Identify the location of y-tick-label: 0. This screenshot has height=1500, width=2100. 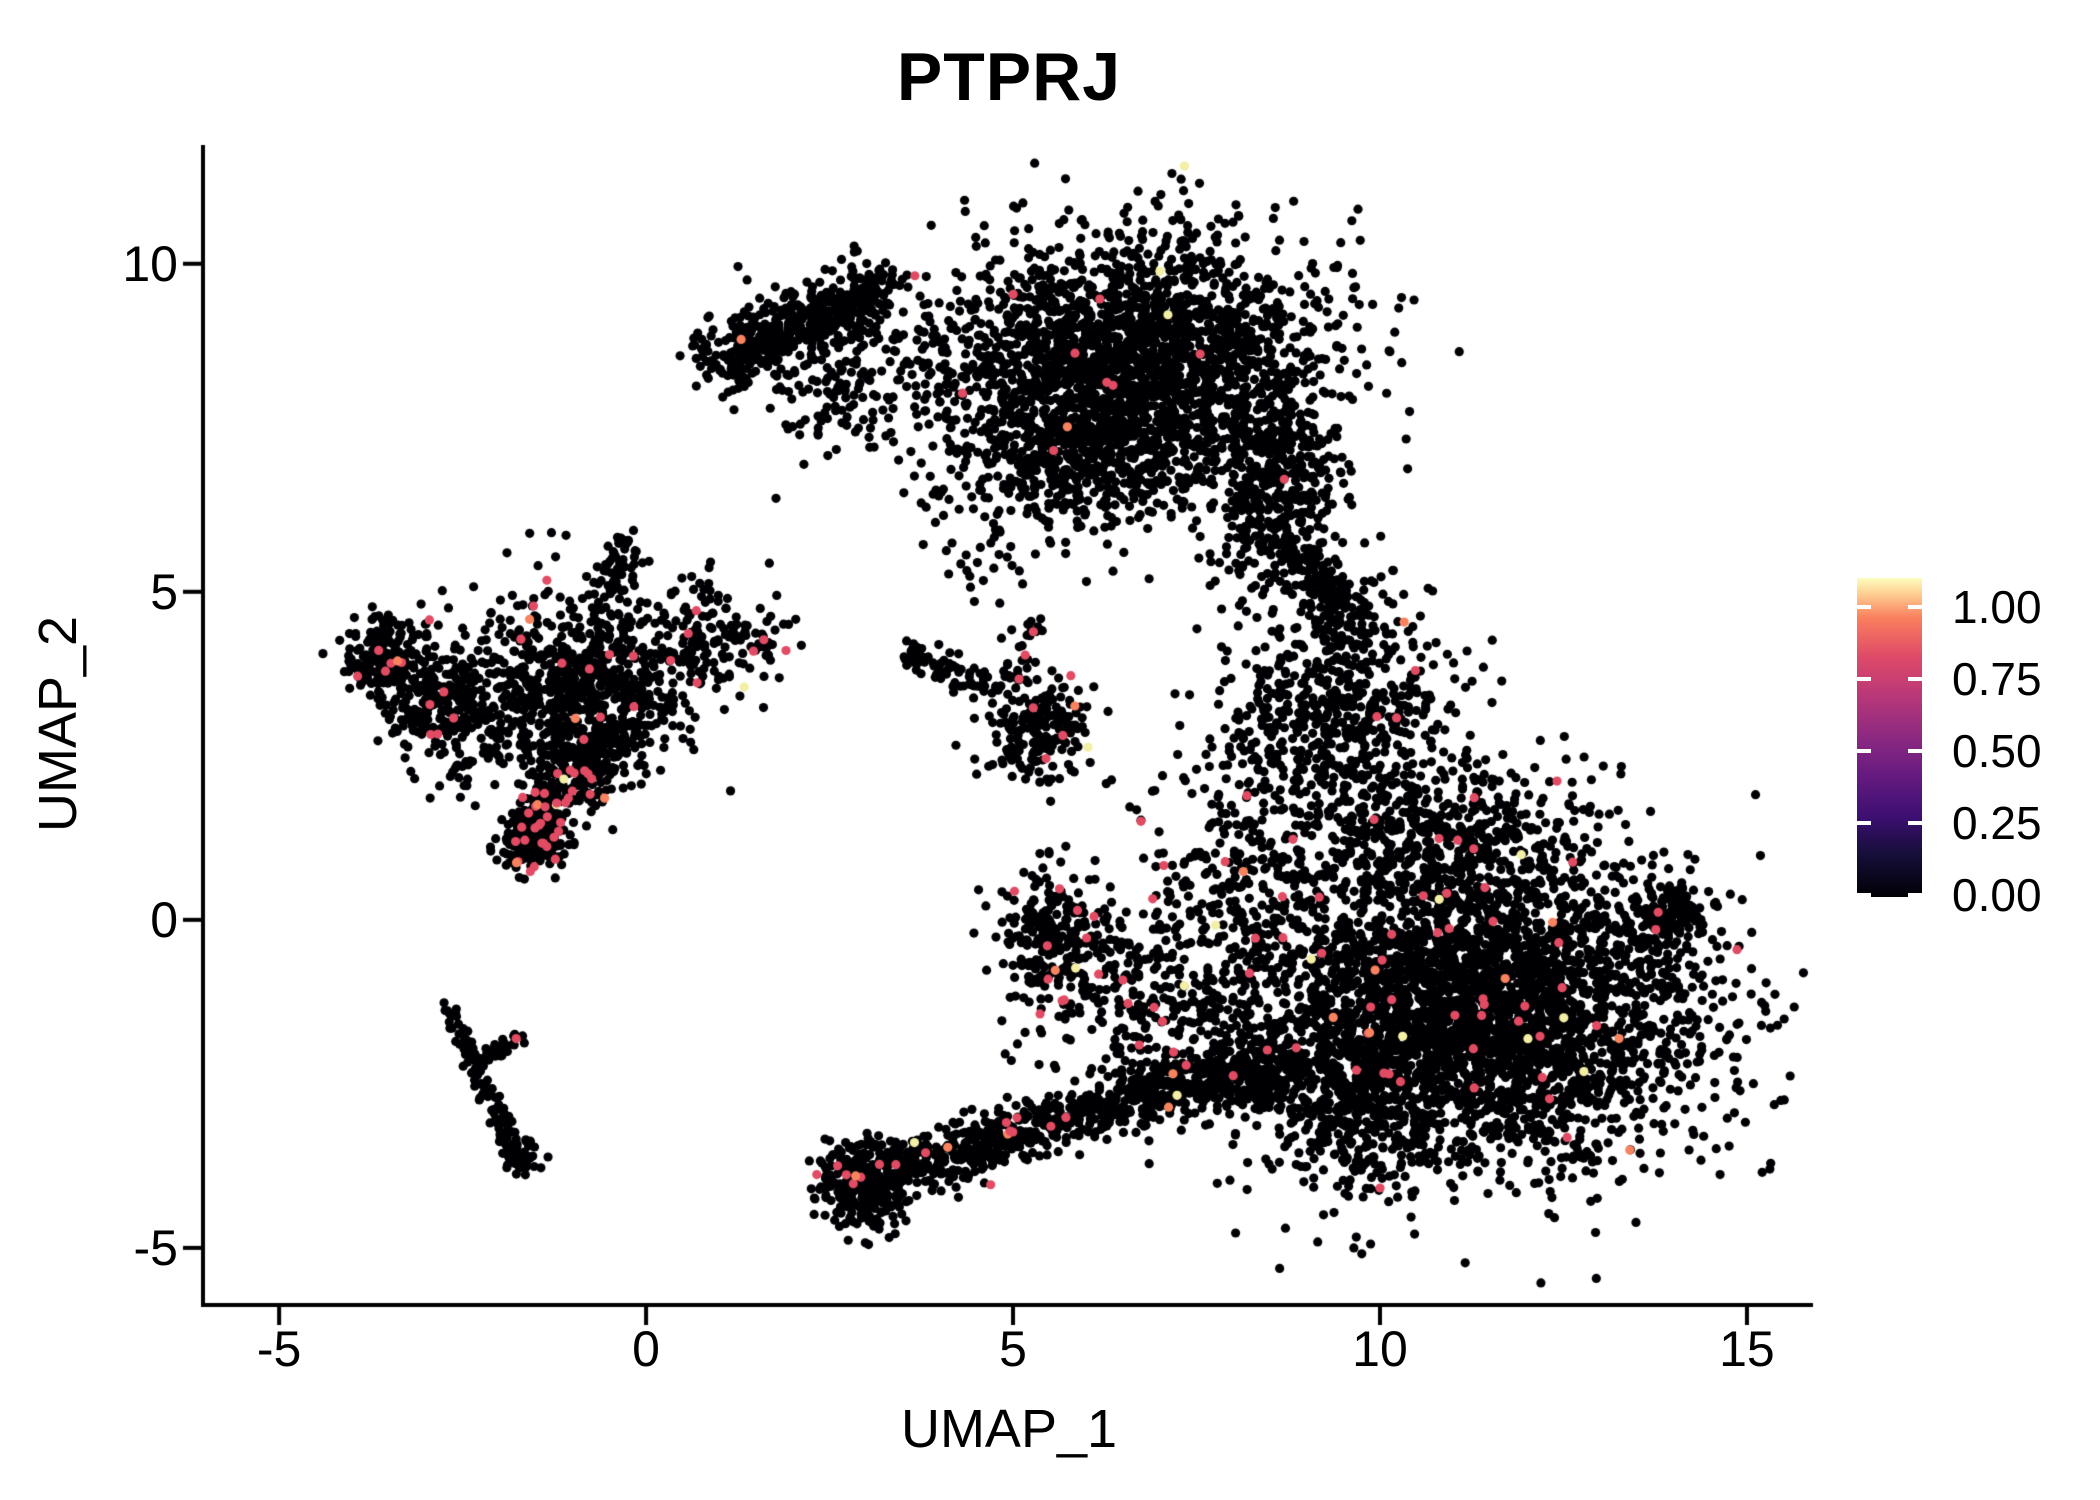
(164, 919).